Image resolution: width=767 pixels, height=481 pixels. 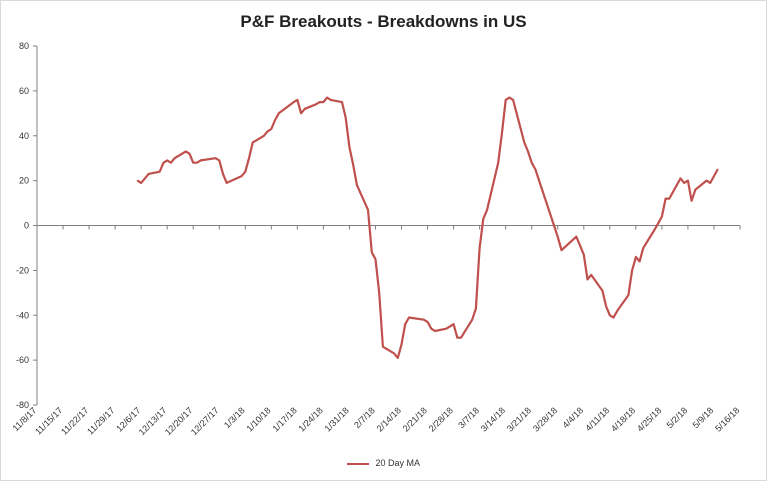 I want to click on y-tick-label: -40, so click(x=22, y=315).